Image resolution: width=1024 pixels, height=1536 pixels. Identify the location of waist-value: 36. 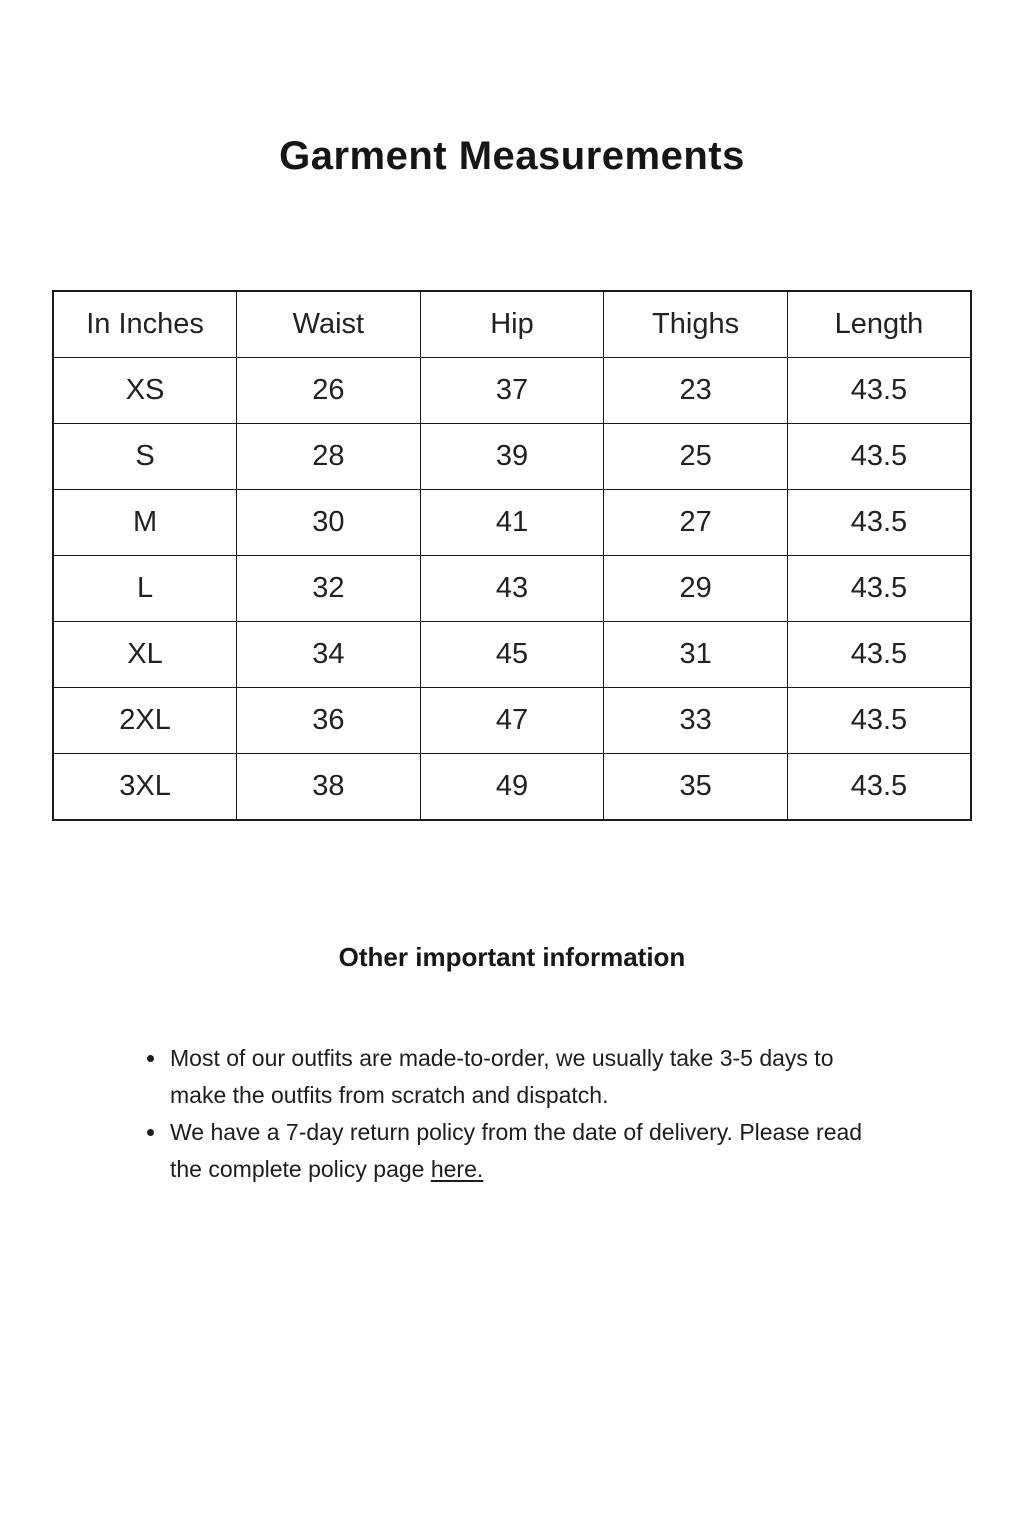
(328, 720).